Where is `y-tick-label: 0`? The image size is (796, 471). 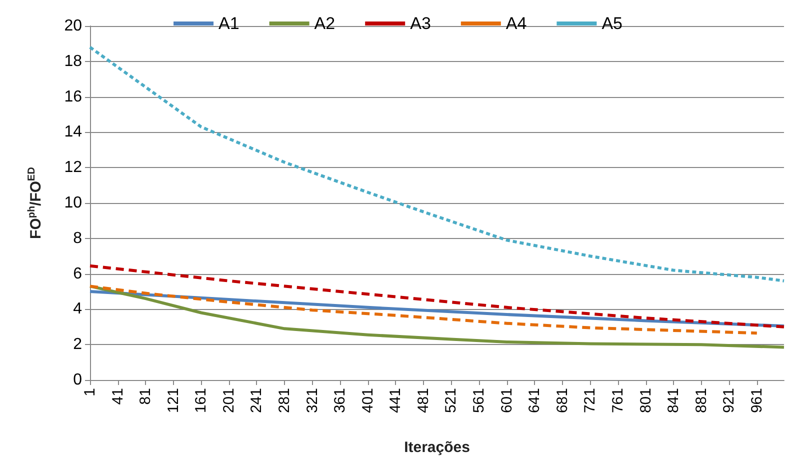 y-tick-label: 0 is located at coordinates (77, 380).